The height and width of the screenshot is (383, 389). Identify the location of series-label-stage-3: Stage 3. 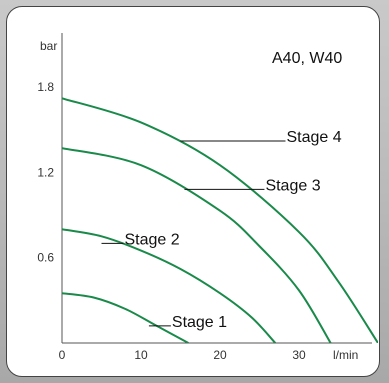
(292, 185).